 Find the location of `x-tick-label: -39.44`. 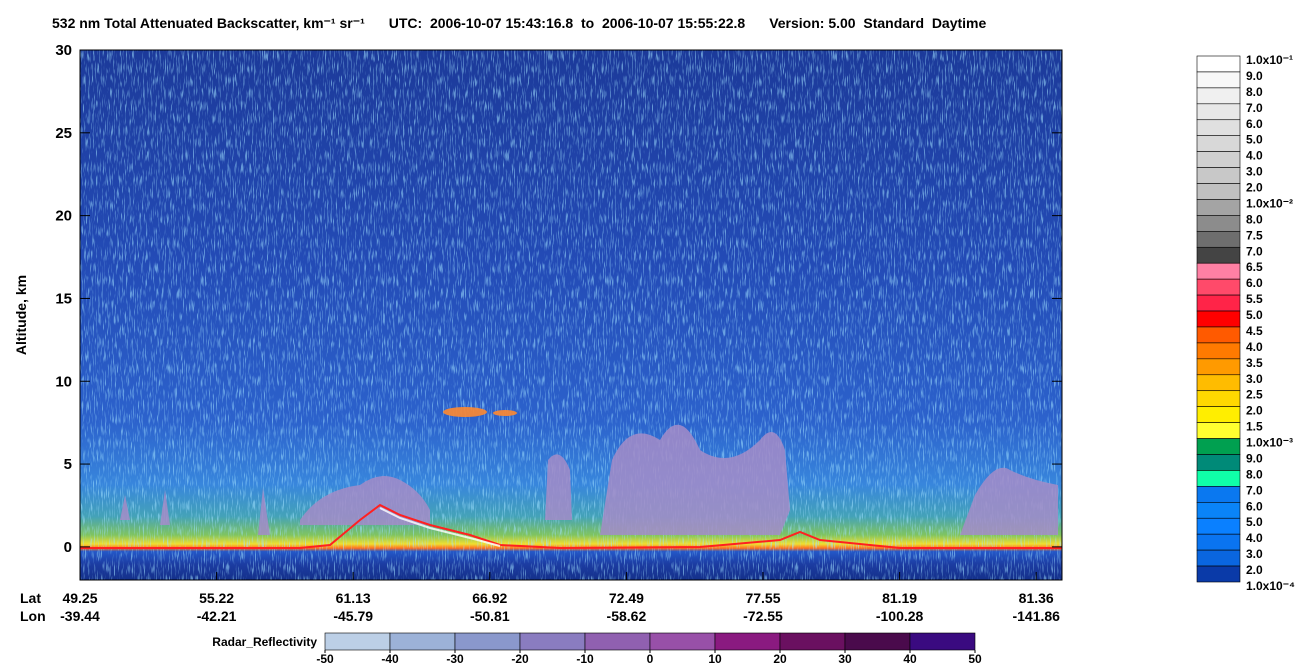

x-tick-label: -39.44 is located at coordinates (80, 616).